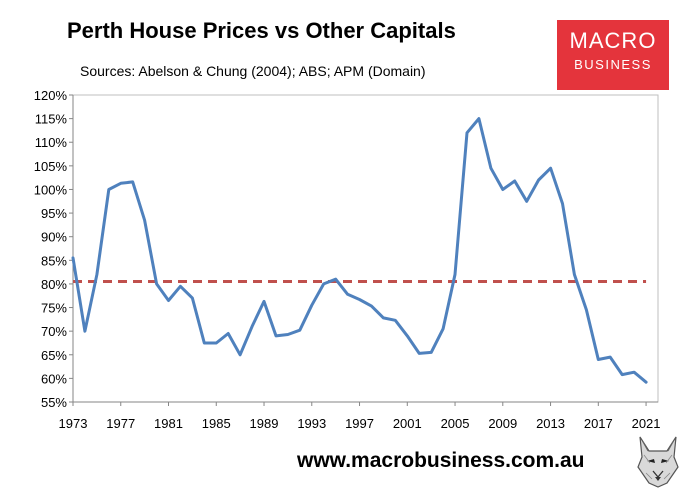  Describe the element at coordinates (51, 119) in the screenshot. I see `y-tick-label: 115%` at that location.